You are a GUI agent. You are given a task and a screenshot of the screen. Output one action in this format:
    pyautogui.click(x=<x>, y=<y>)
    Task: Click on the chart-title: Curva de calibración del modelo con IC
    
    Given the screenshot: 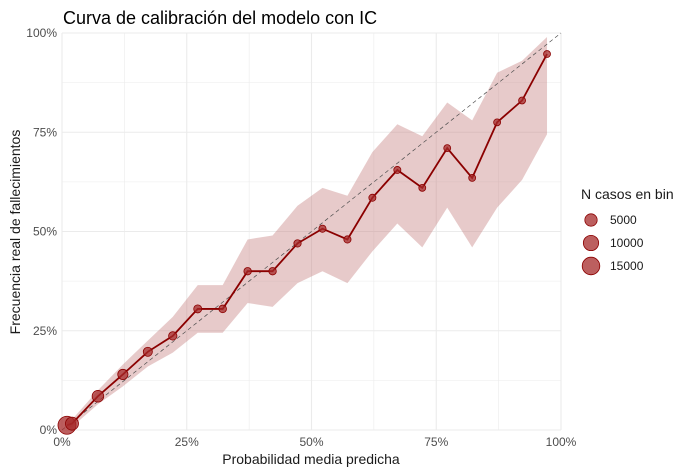 What is the action you would take?
    pyautogui.click(x=220, y=18)
    